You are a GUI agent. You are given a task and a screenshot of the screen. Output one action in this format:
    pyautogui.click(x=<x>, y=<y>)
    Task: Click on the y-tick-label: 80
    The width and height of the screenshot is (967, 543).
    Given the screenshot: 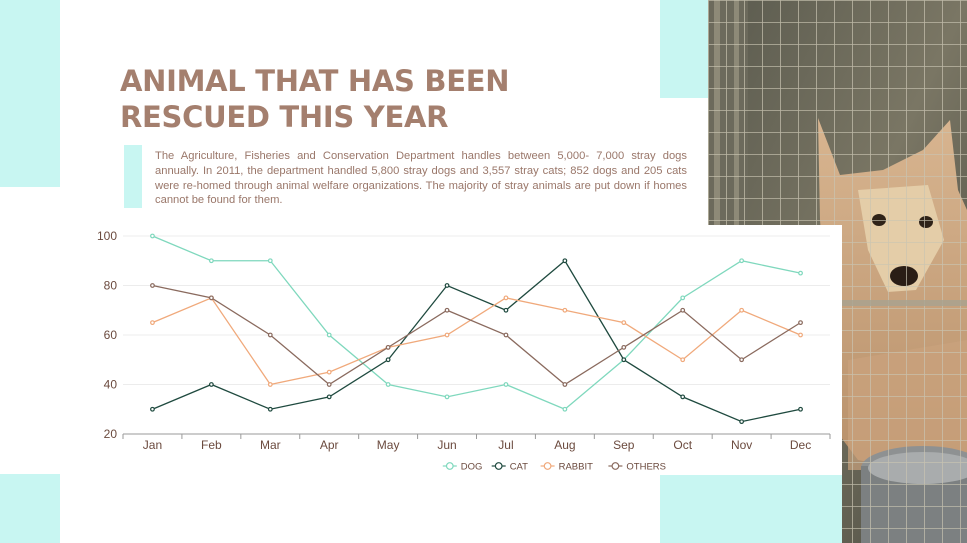 What is the action you would take?
    pyautogui.click(x=111, y=286)
    